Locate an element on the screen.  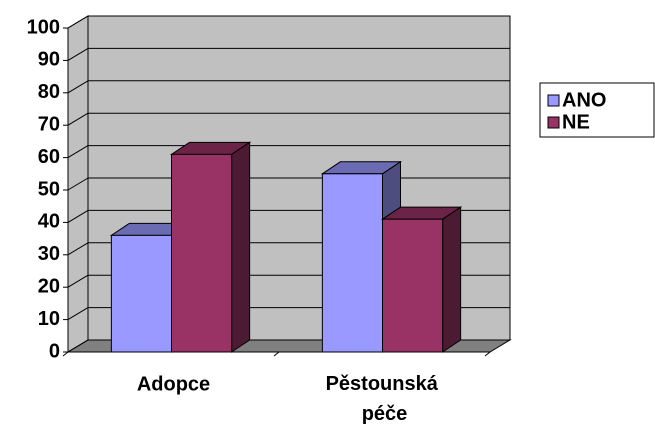
y-tick-label: 20 is located at coordinates (49, 286).